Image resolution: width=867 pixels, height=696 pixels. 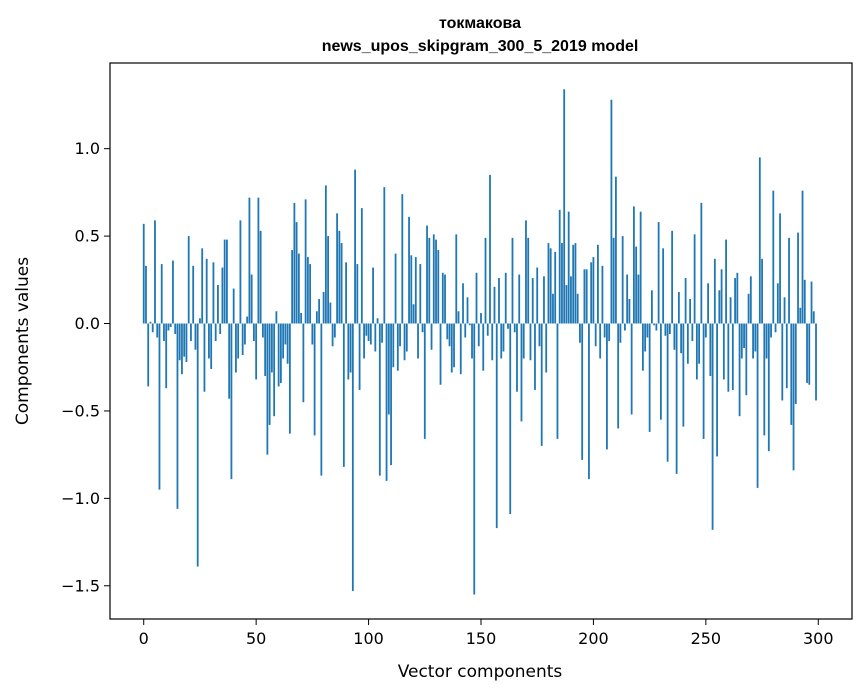 What do you see at coordinates (80, 410) in the screenshot?
I see `y-tick-label: −0.5` at bounding box center [80, 410].